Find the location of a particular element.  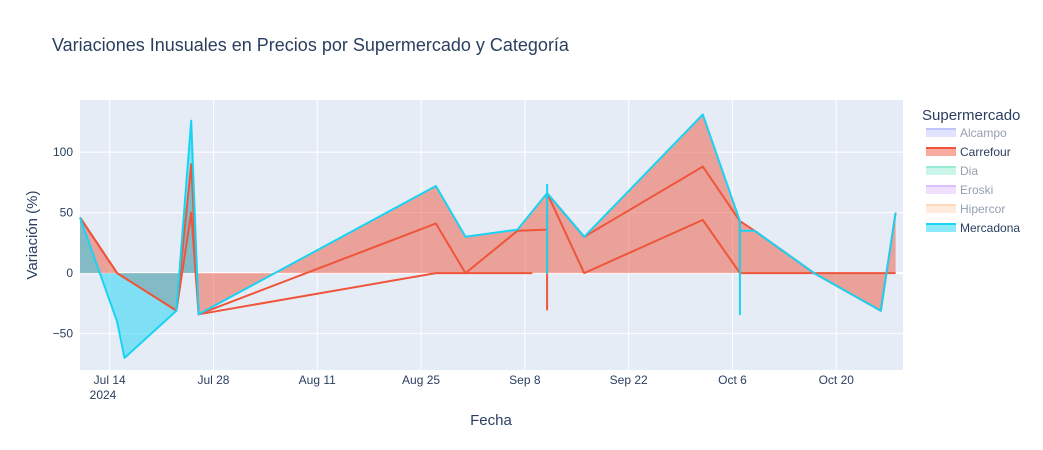

legend-item-alcampo: Alcampo is located at coordinates (966, 133).